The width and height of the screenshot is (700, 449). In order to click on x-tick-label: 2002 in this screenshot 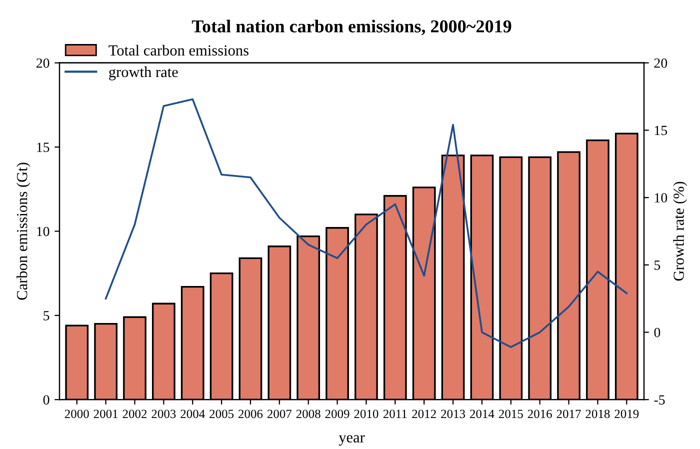, I will do `click(134, 414)`.